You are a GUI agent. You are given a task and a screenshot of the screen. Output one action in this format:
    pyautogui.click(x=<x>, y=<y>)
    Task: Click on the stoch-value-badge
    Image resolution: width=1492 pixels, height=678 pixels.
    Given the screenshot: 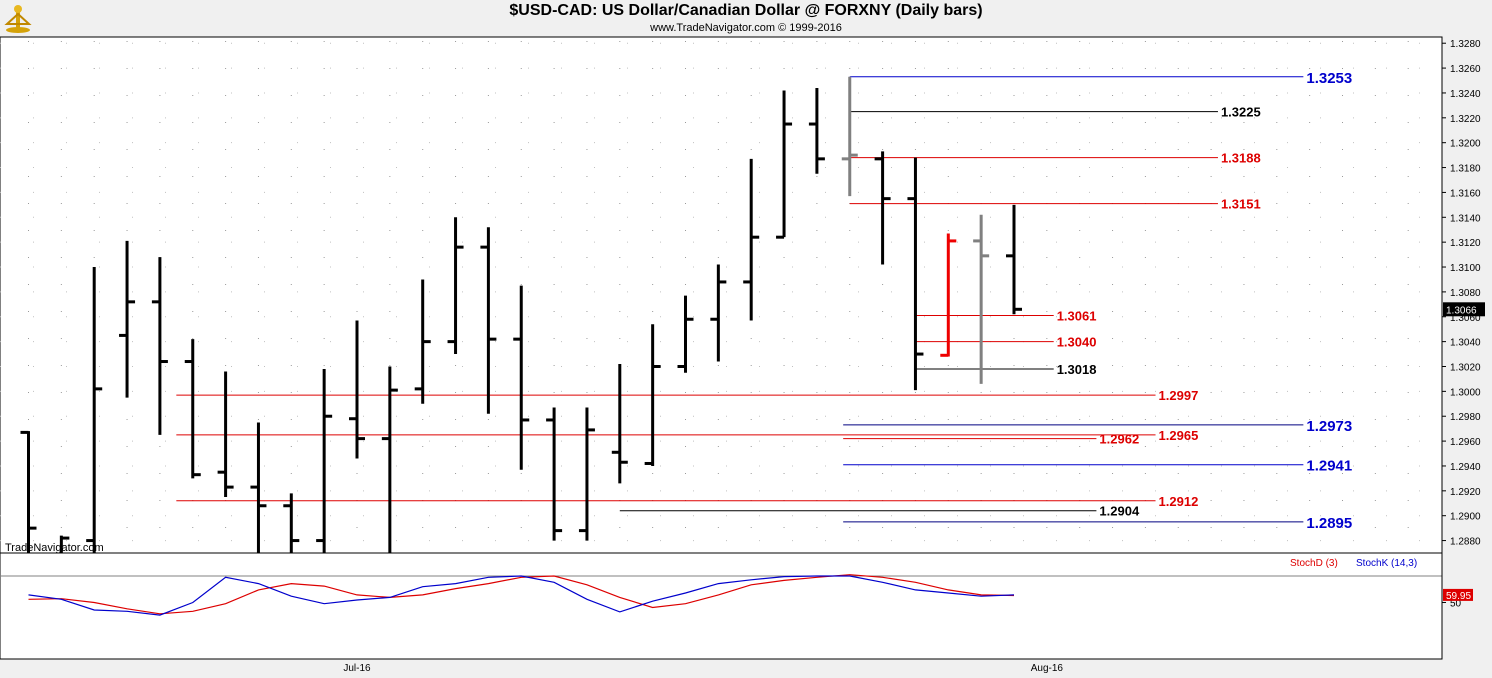 What is the action you would take?
    pyautogui.click(x=1458, y=594)
    